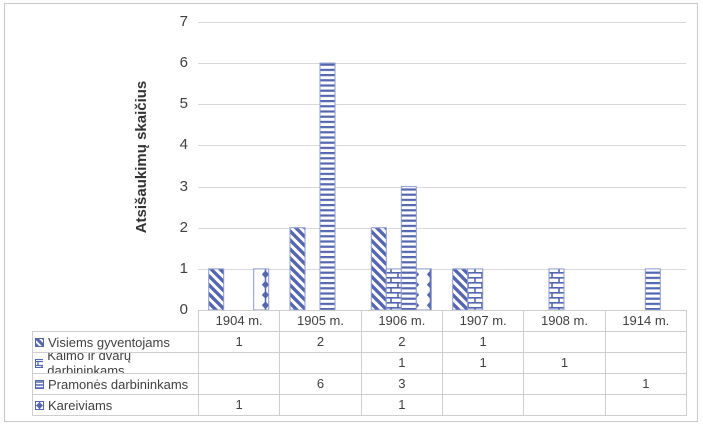 This screenshot has width=703, height=430. I want to click on x-axis-label: 1907 m., so click(483, 320).